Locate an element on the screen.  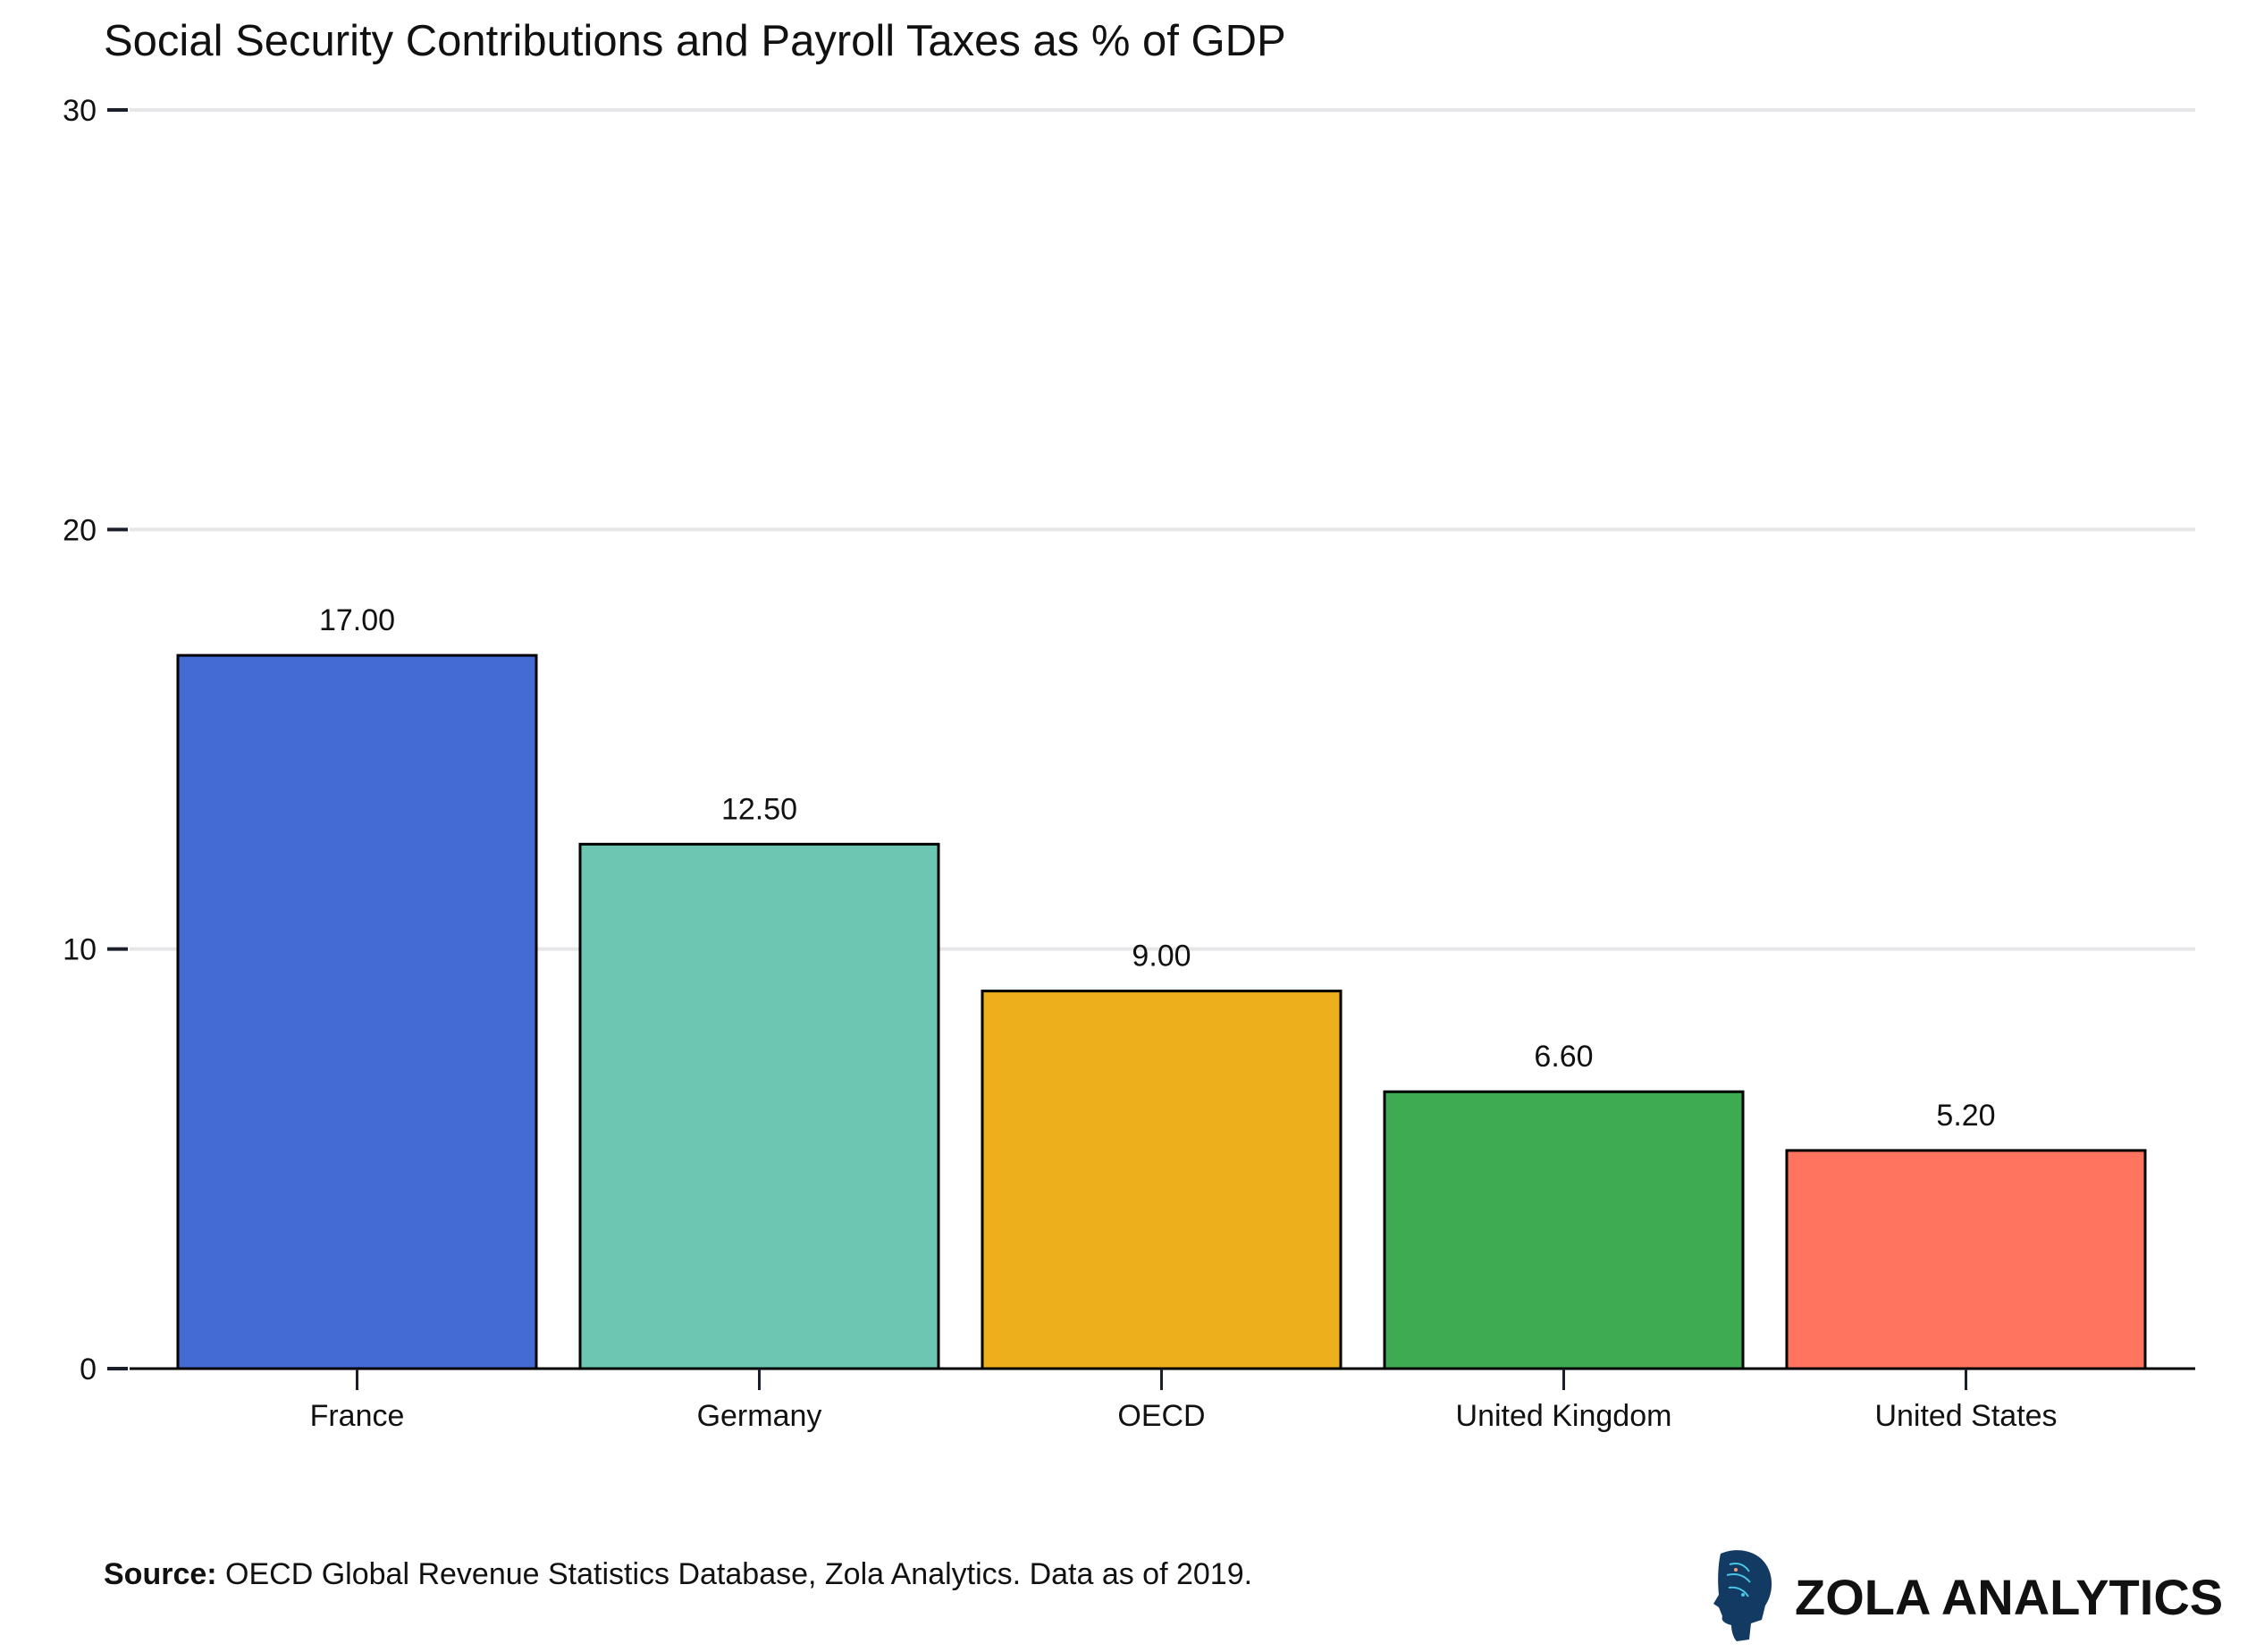
data-label: 5.20 is located at coordinates (1965, 1116).